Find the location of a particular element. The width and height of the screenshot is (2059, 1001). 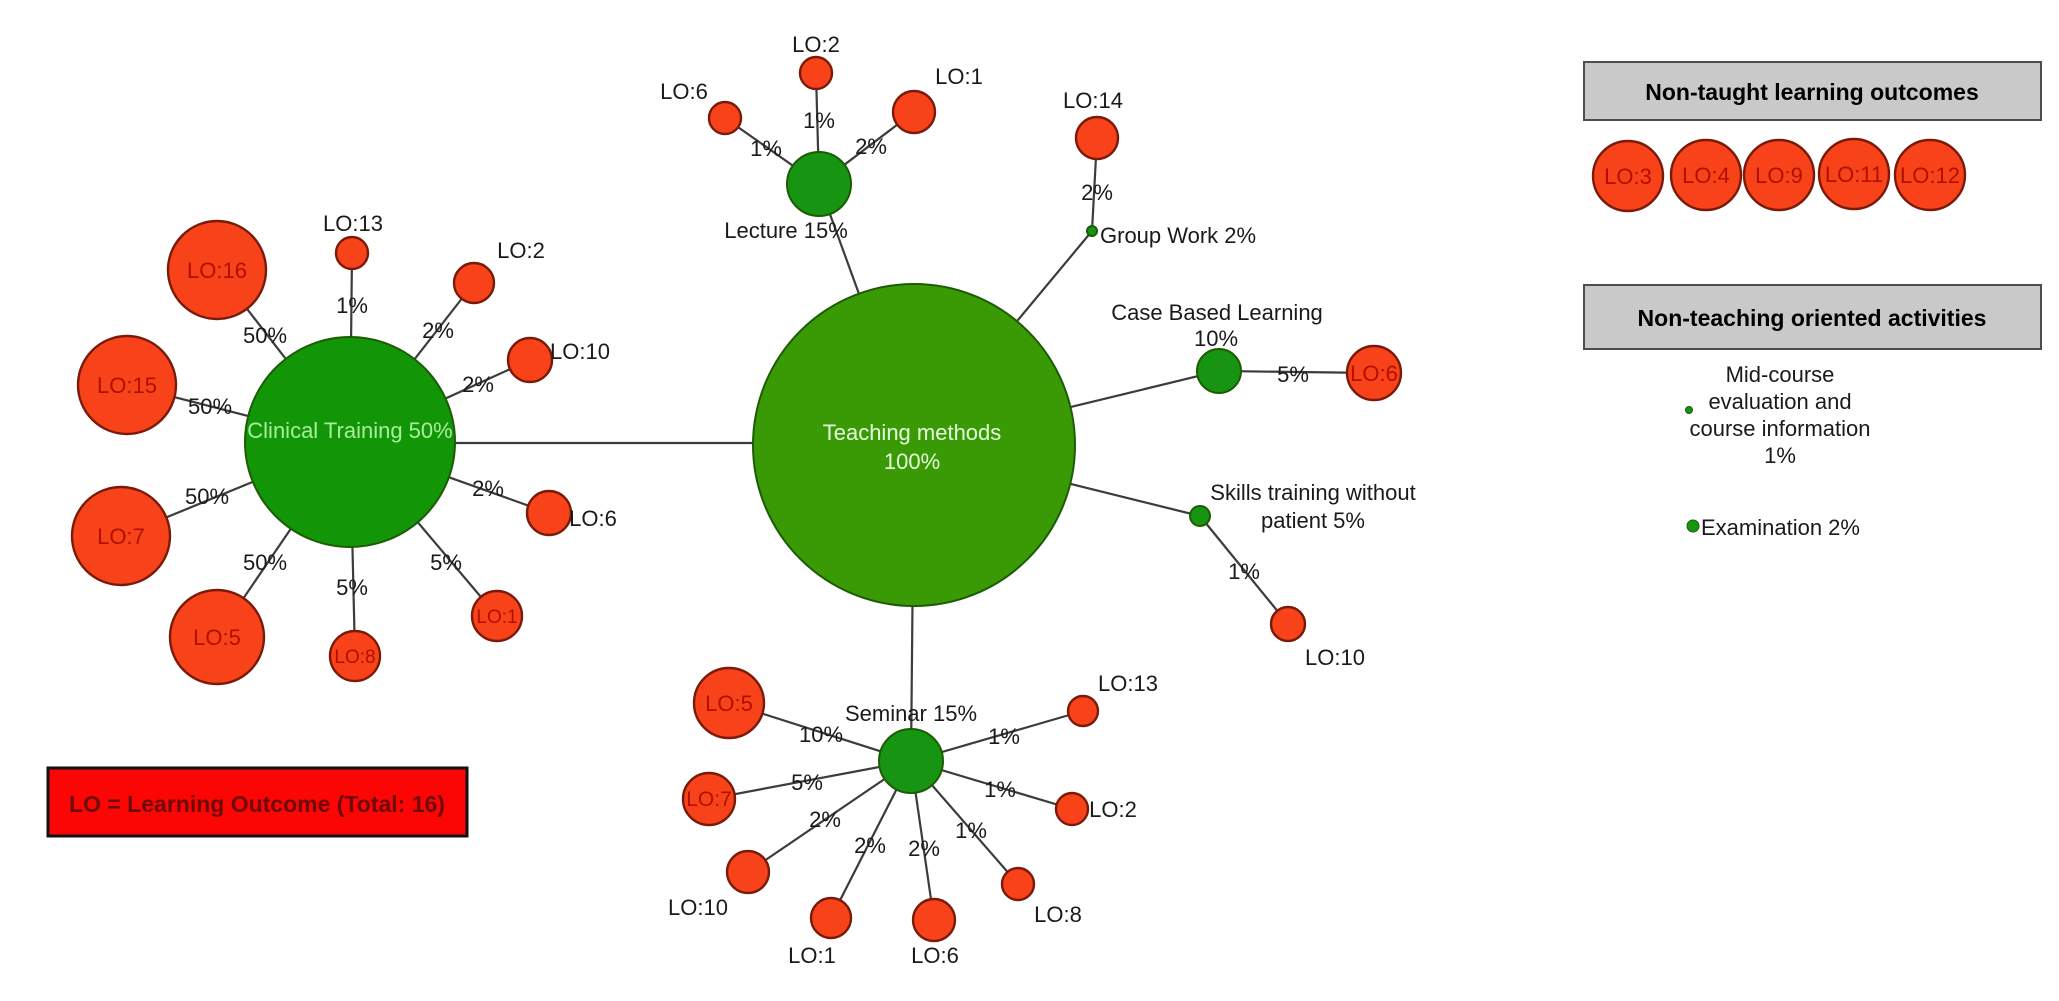

svg-text: Non-taught learning outcomes is located at coordinates (1812, 92).